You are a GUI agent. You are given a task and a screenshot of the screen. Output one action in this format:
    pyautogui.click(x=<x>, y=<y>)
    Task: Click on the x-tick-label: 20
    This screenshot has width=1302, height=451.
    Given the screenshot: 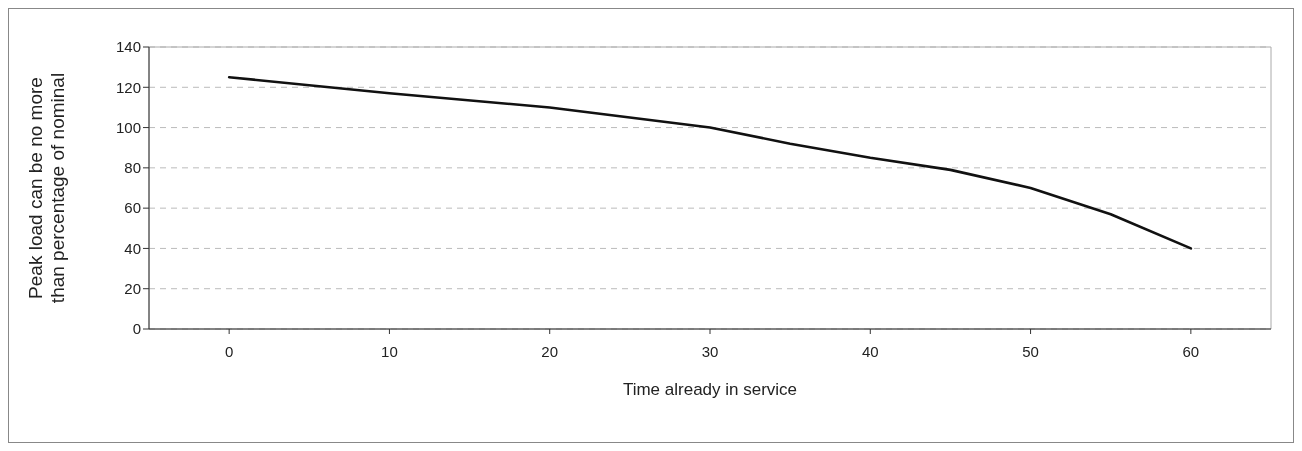 What is the action you would take?
    pyautogui.click(x=550, y=351)
    